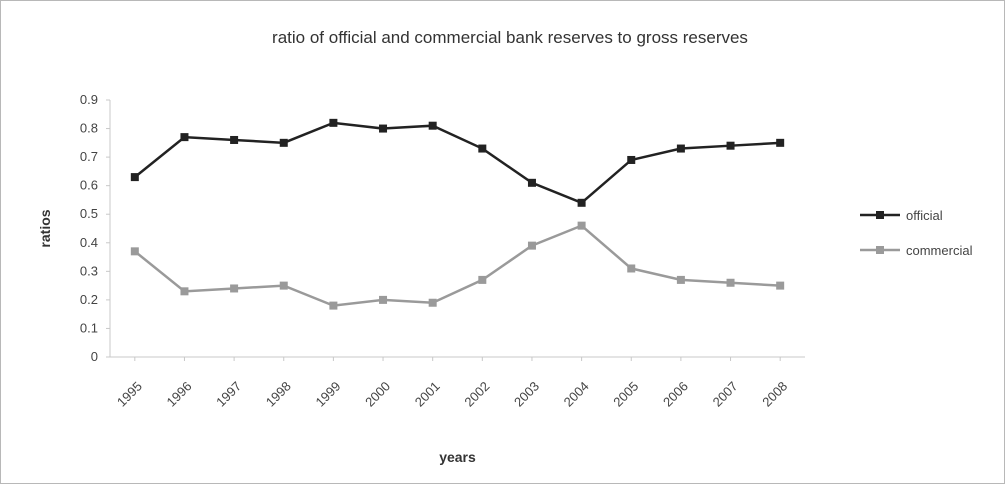 This screenshot has height=484, width=1005. What do you see at coordinates (576, 394) in the screenshot?
I see `x-tick-label: 2004` at bounding box center [576, 394].